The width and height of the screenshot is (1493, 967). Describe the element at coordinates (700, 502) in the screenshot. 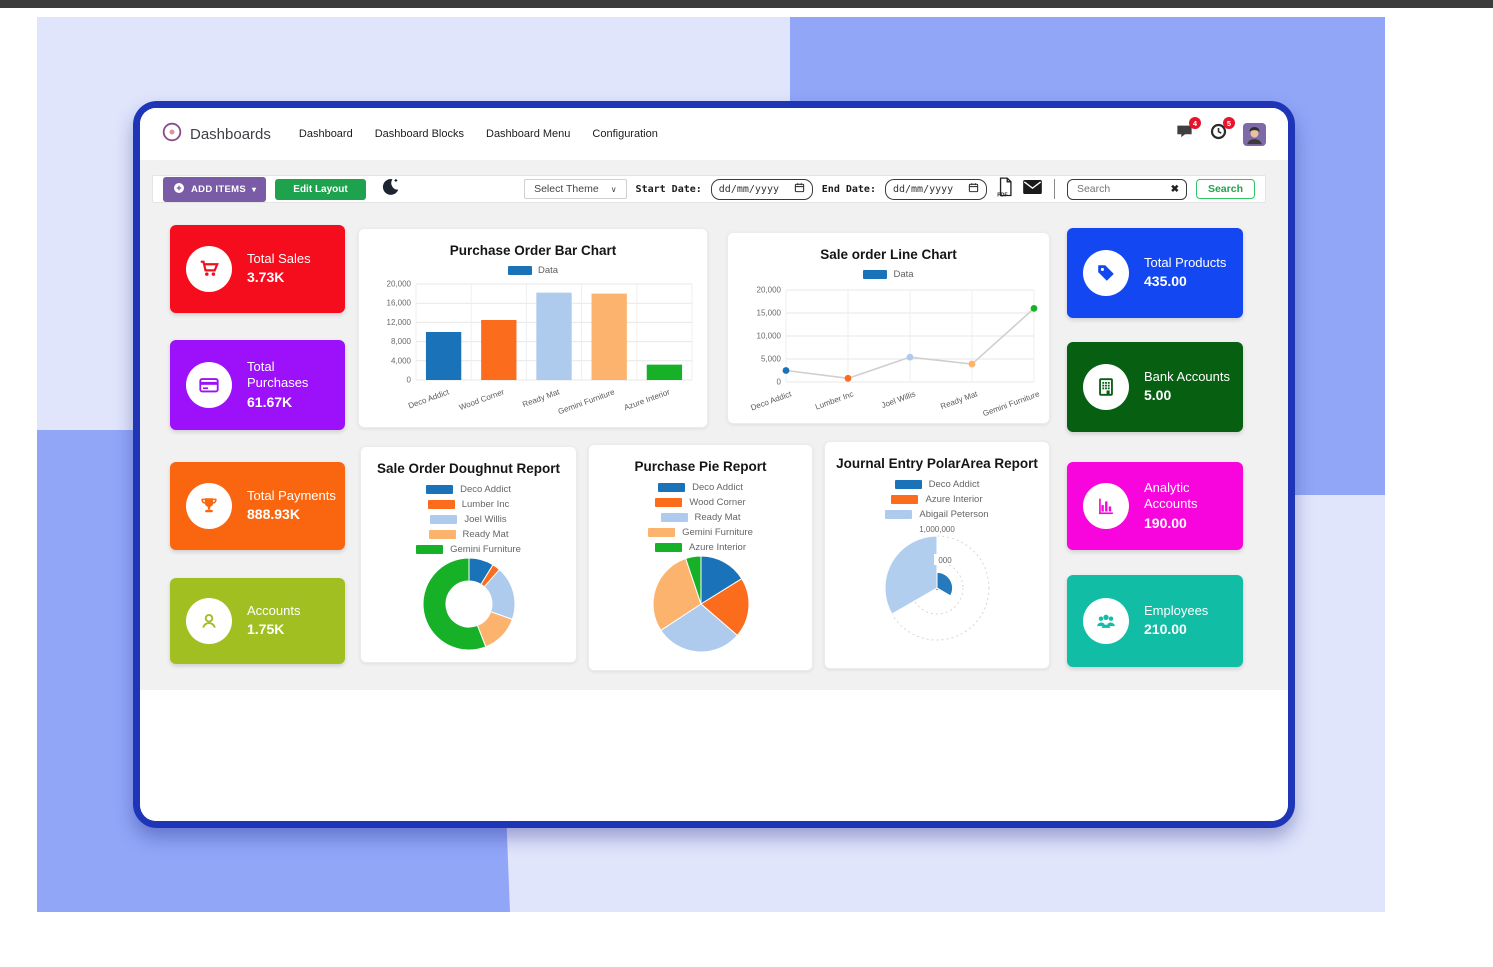

I see `legend-item-wood-corner: Wood Corner` at that location.